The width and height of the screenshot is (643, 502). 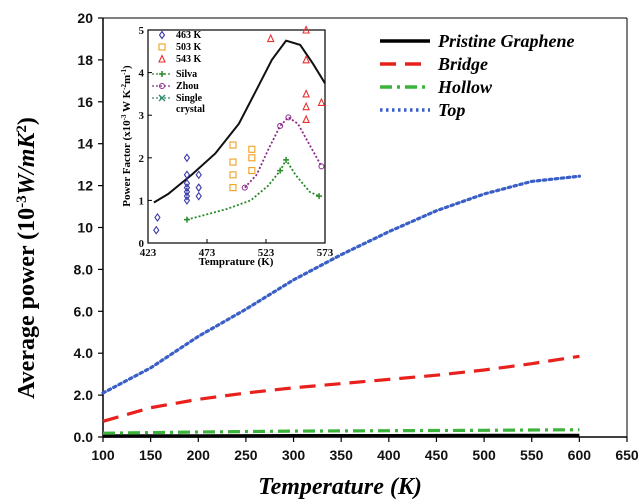 What do you see at coordinates (283, 152) in the screenshot?
I see `inset-line-zhou` at bounding box center [283, 152].